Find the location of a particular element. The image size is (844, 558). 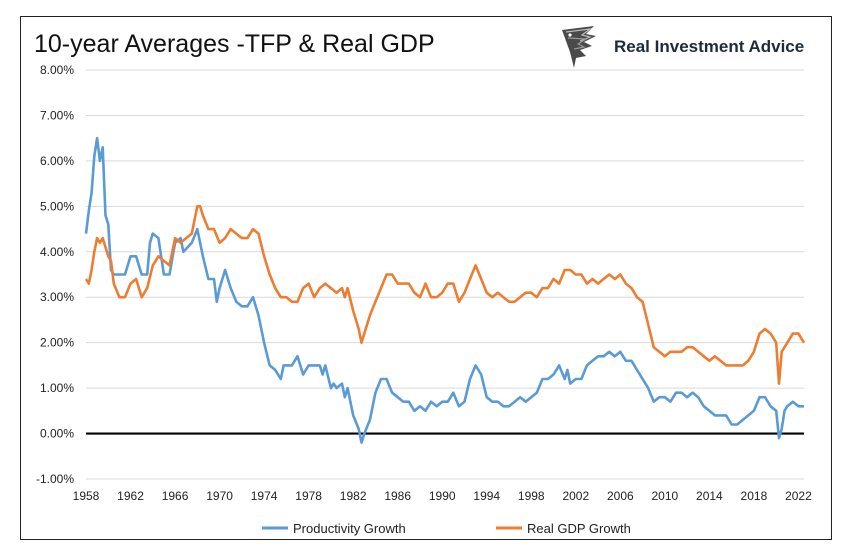

y-tick-label: 1.00% is located at coordinates (57, 388).